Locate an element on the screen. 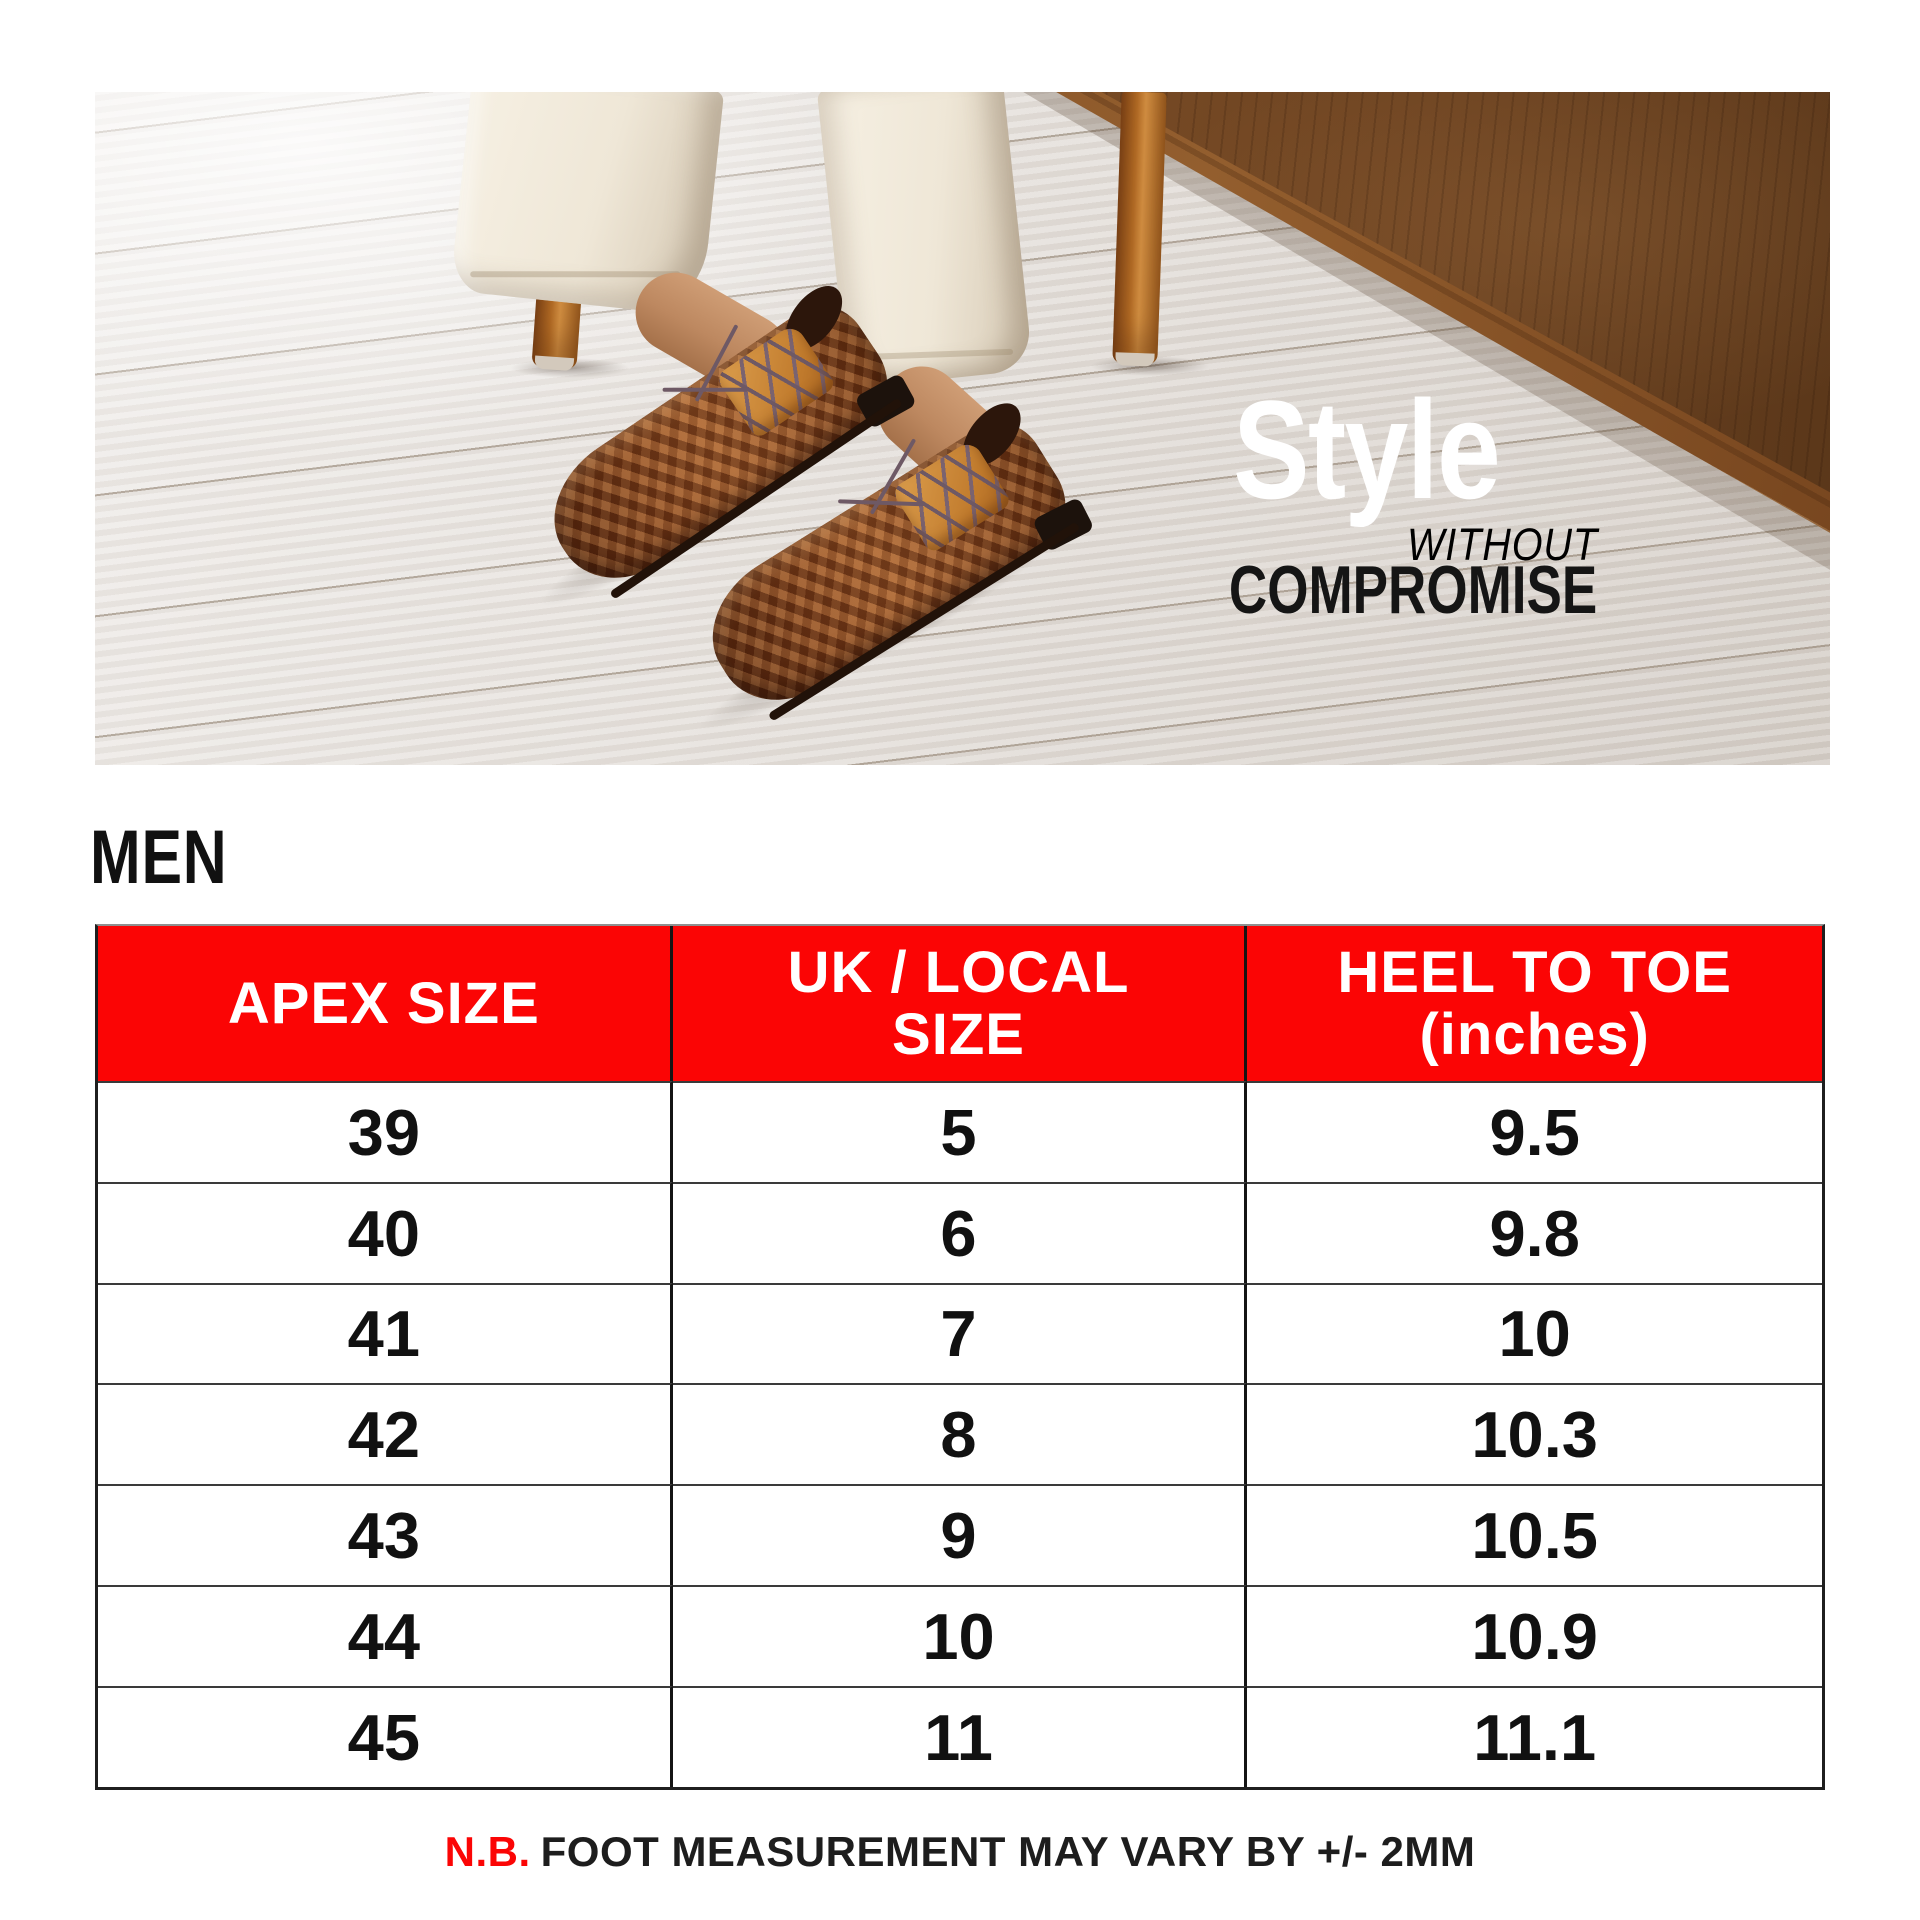 This screenshot has height=1920, width=1920. right-shoe-heel is located at coordinates (1063, 524).